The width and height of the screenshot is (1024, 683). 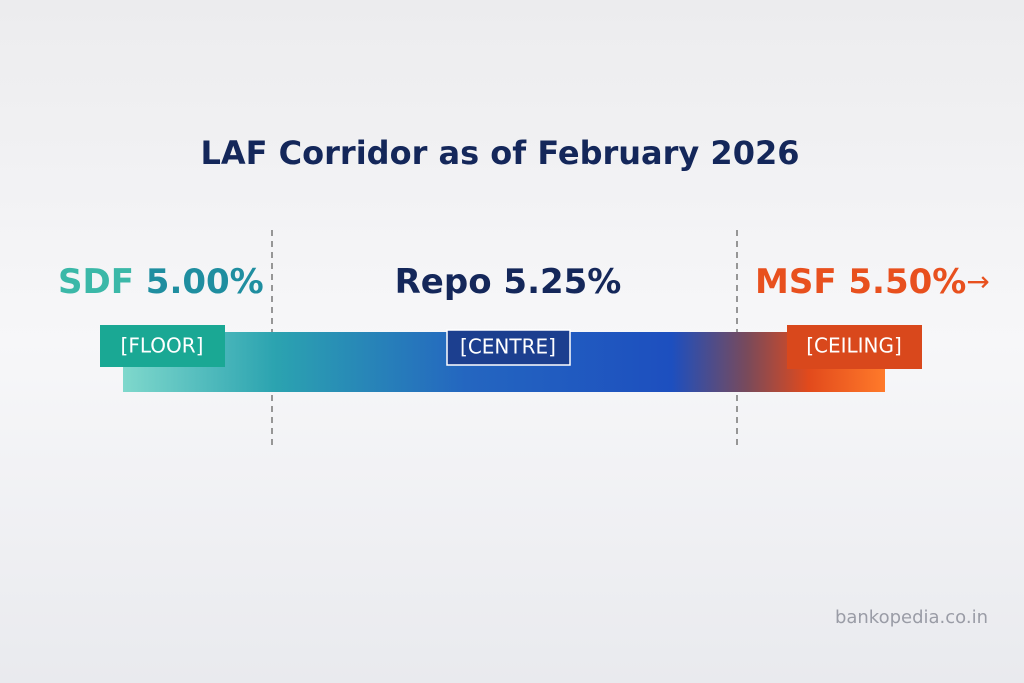 I want to click on rate-name: SDF, so click(x=96, y=282).